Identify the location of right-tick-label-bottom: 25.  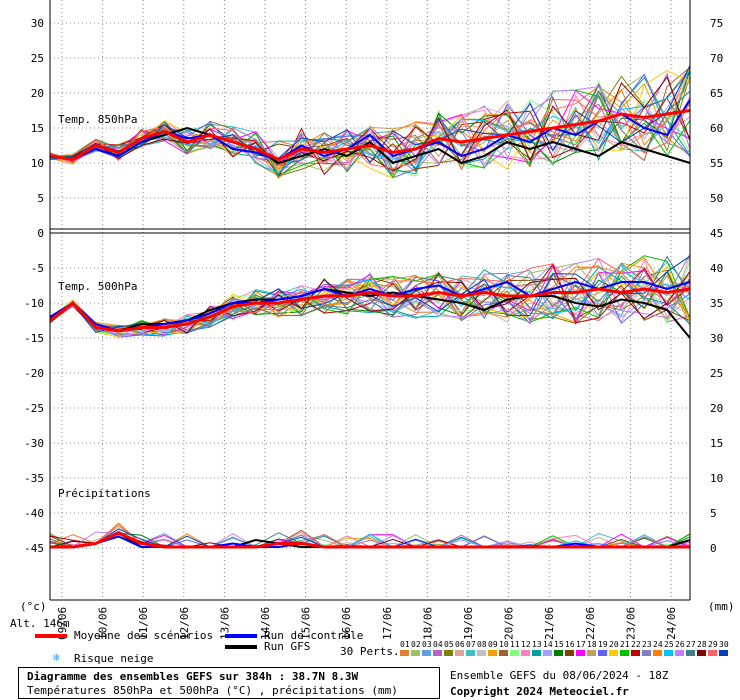
(716, 373).